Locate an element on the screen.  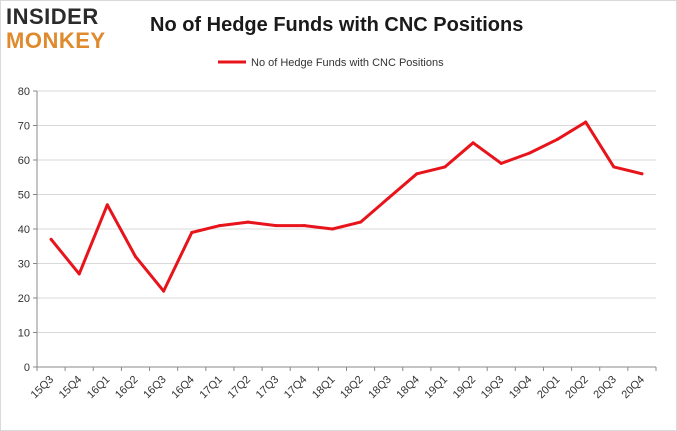
y-tick-label: 60 is located at coordinates (24, 161).